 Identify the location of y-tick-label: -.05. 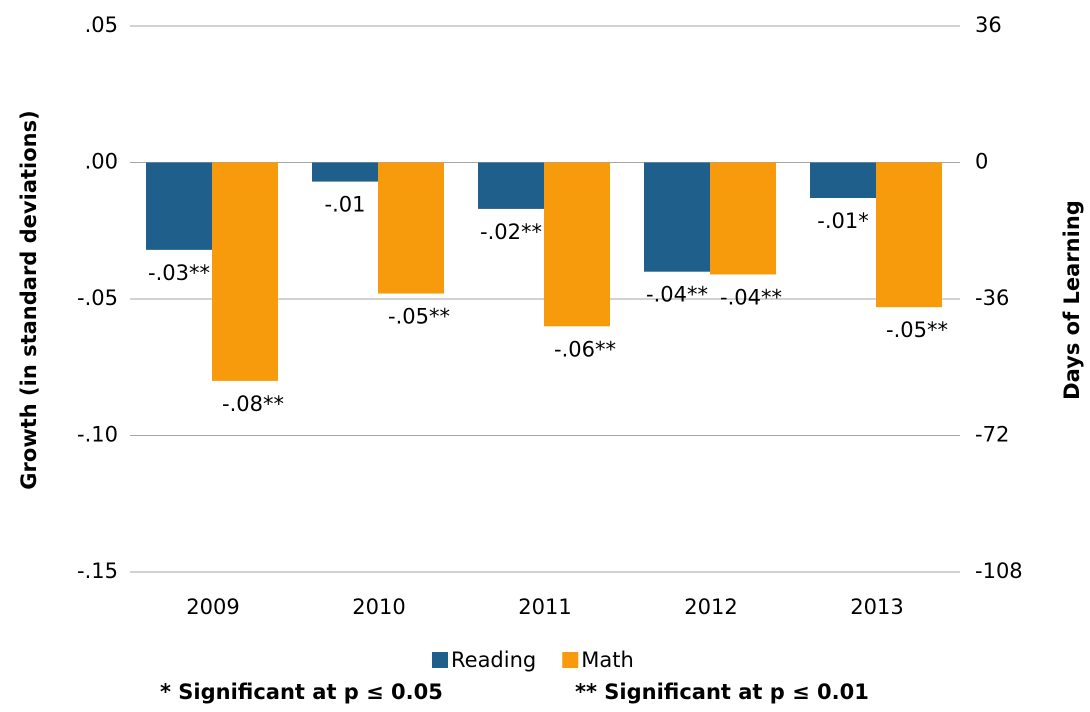
(97, 298).